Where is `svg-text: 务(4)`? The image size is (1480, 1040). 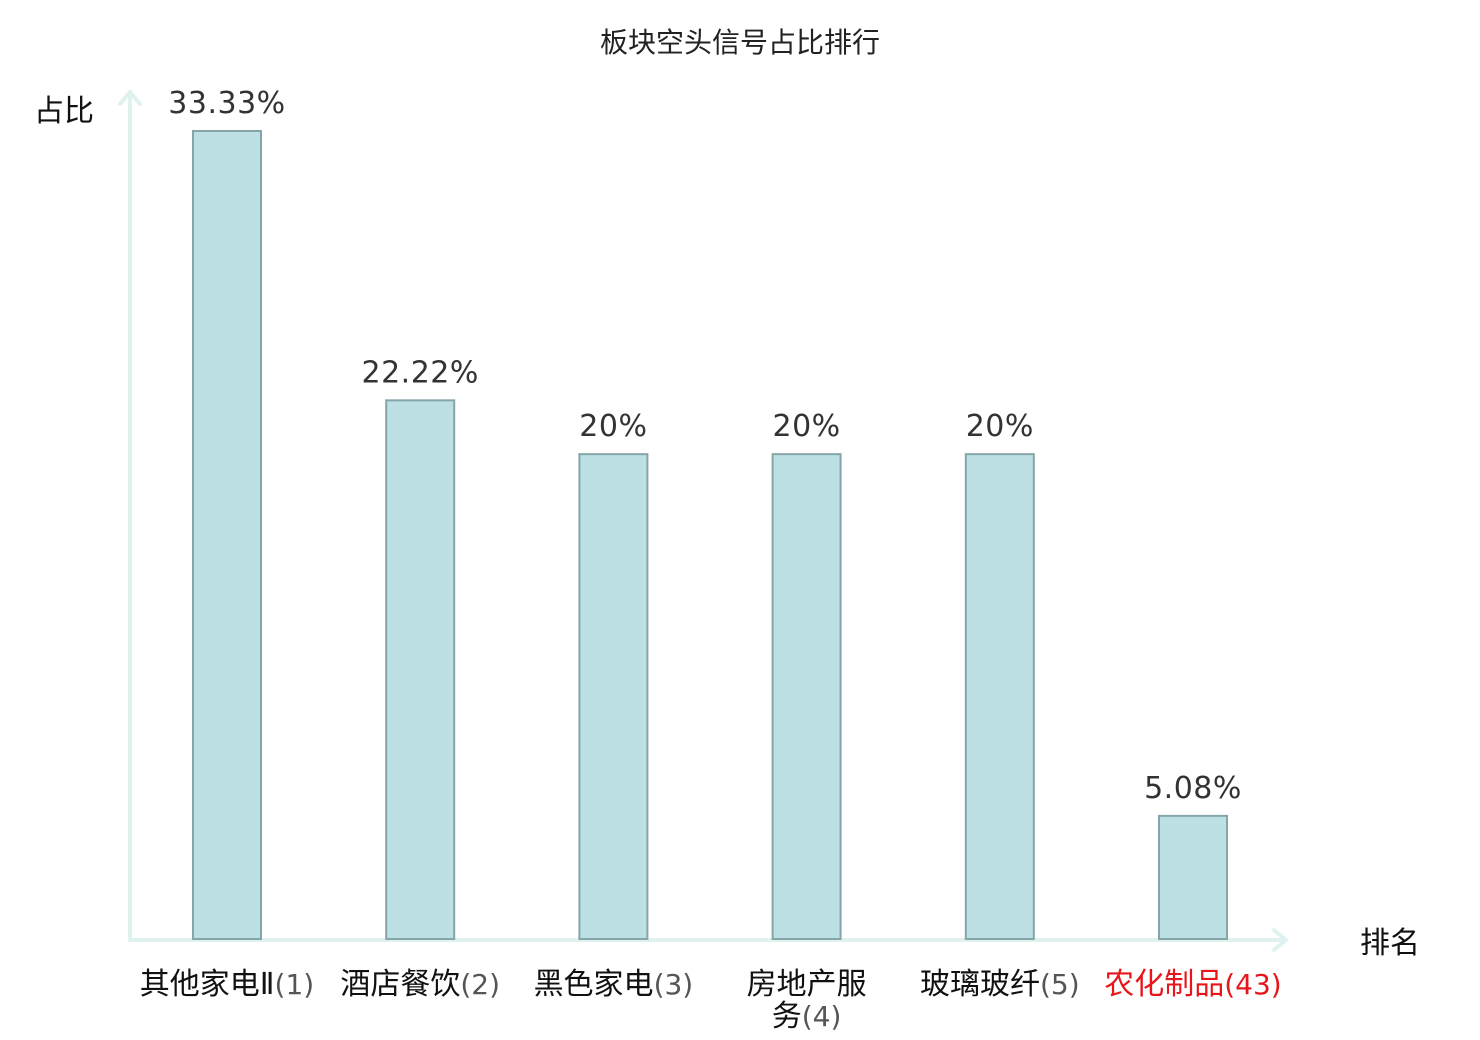 svg-text: 务(4) is located at coordinates (807, 1016).